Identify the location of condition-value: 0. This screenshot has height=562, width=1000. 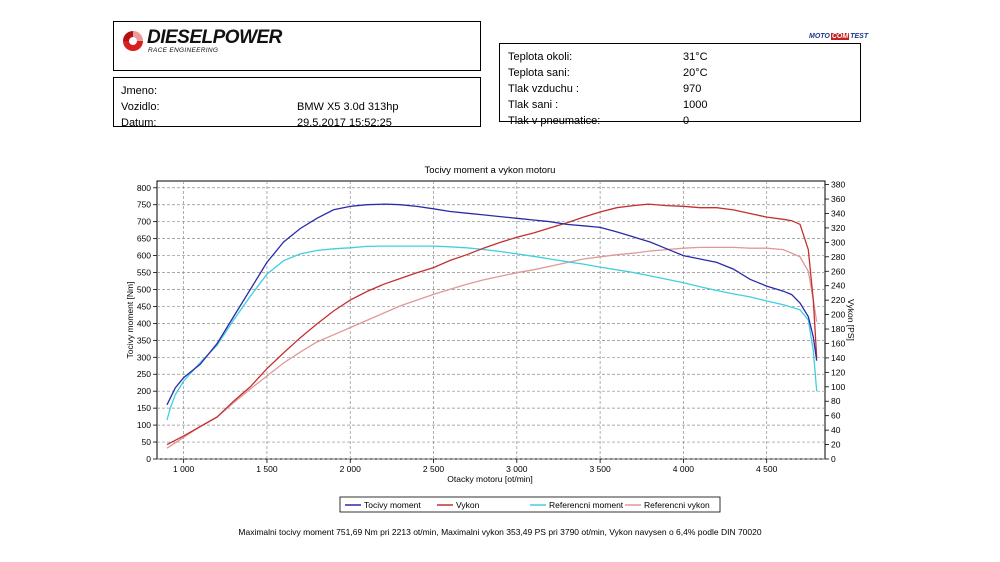
(686, 121).